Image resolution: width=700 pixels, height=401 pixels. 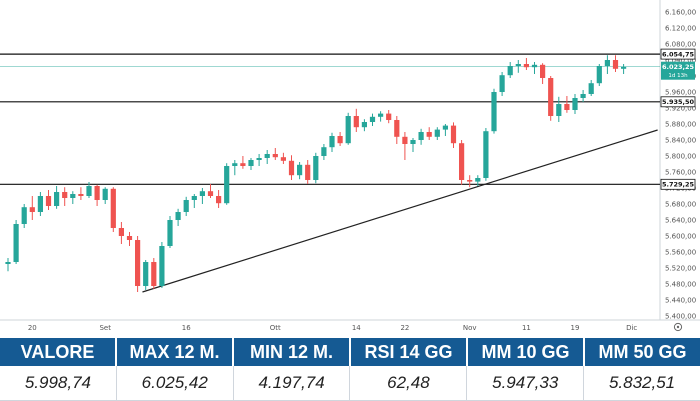 I want to click on y-tick-label: 5.440,00, so click(x=680, y=301).